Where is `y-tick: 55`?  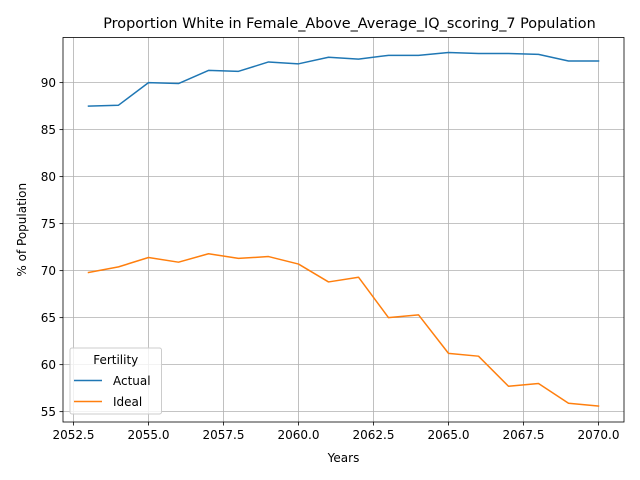 y-tick: 55 is located at coordinates (52, 412).